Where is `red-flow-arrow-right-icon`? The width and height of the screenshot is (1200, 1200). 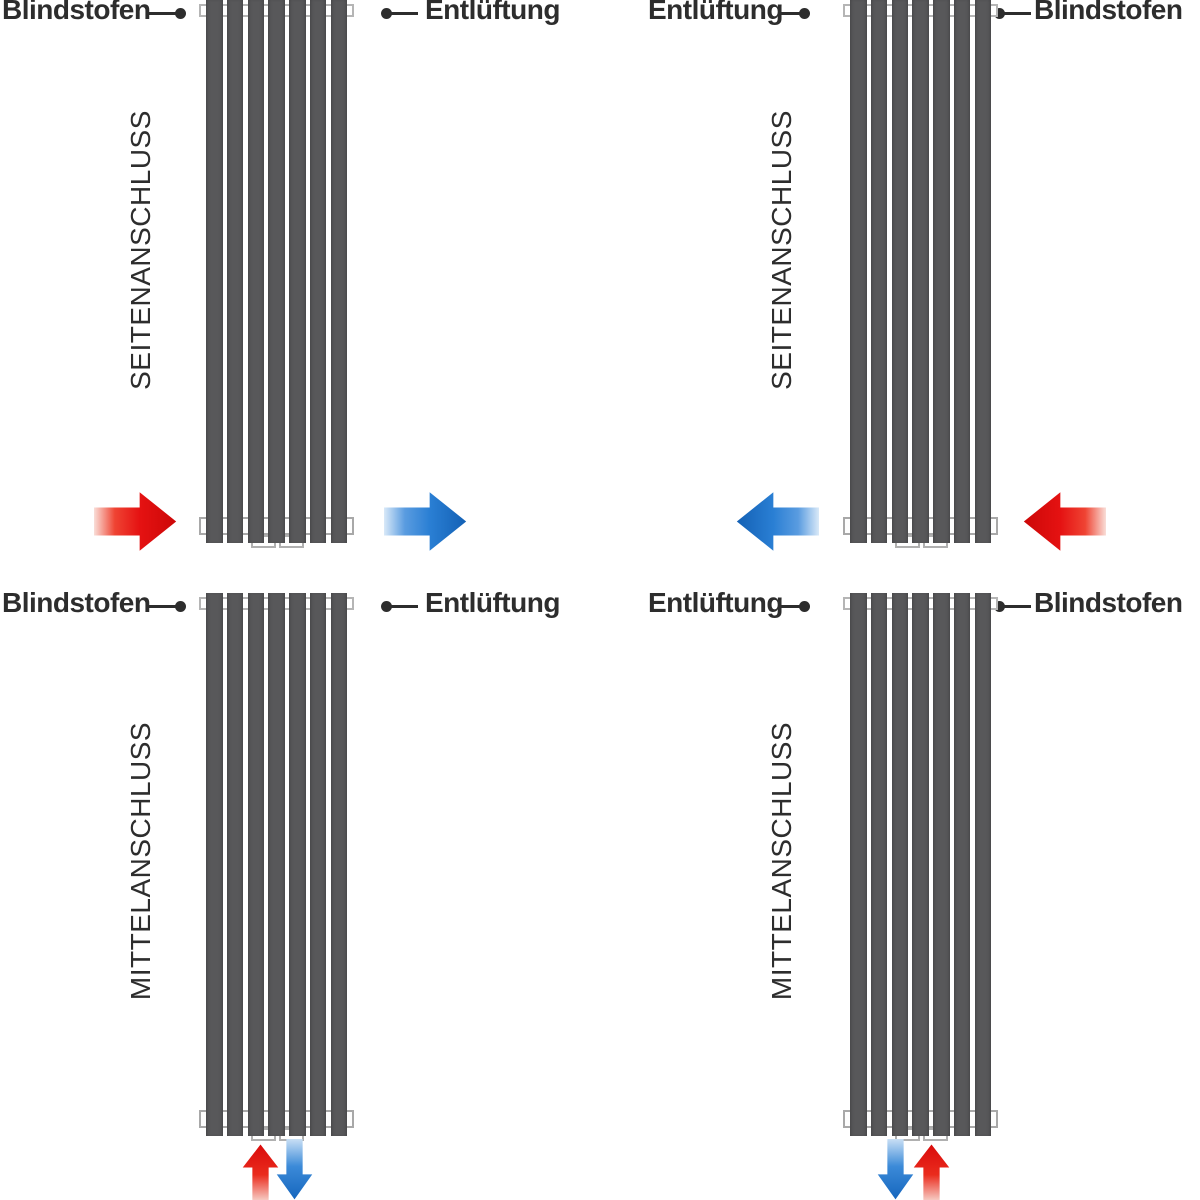 red-flow-arrow-right-icon is located at coordinates (135, 521).